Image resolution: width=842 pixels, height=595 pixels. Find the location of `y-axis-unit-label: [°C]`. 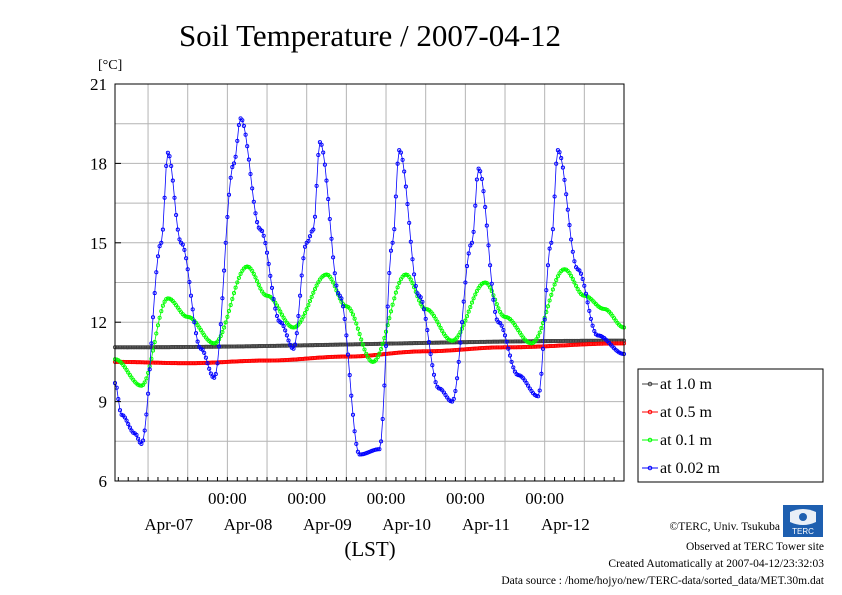

y-axis-unit-label: [°C] is located at coordinates (110, 65).